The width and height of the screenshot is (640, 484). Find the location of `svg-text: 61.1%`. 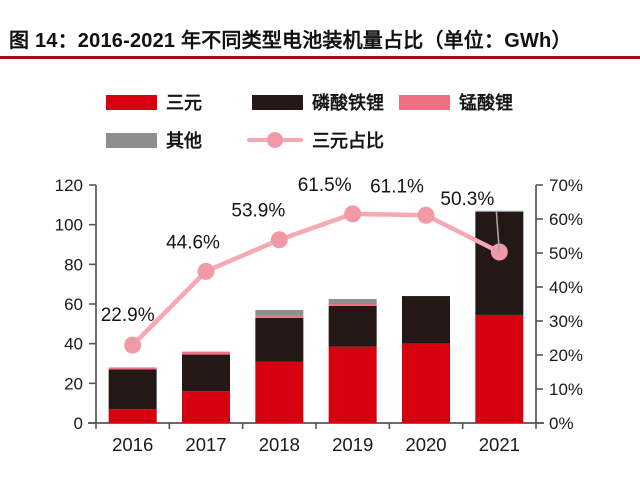

svg-text: 61.1% is located at coordinates (397, 186).